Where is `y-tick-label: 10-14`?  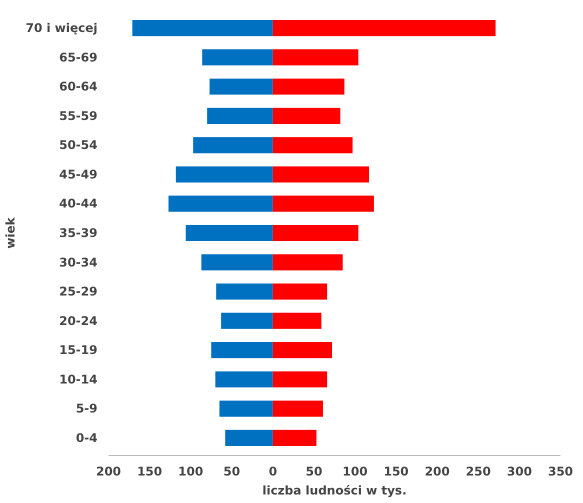 y-tick-label: 10-14 is located at coordinates (78, 379).